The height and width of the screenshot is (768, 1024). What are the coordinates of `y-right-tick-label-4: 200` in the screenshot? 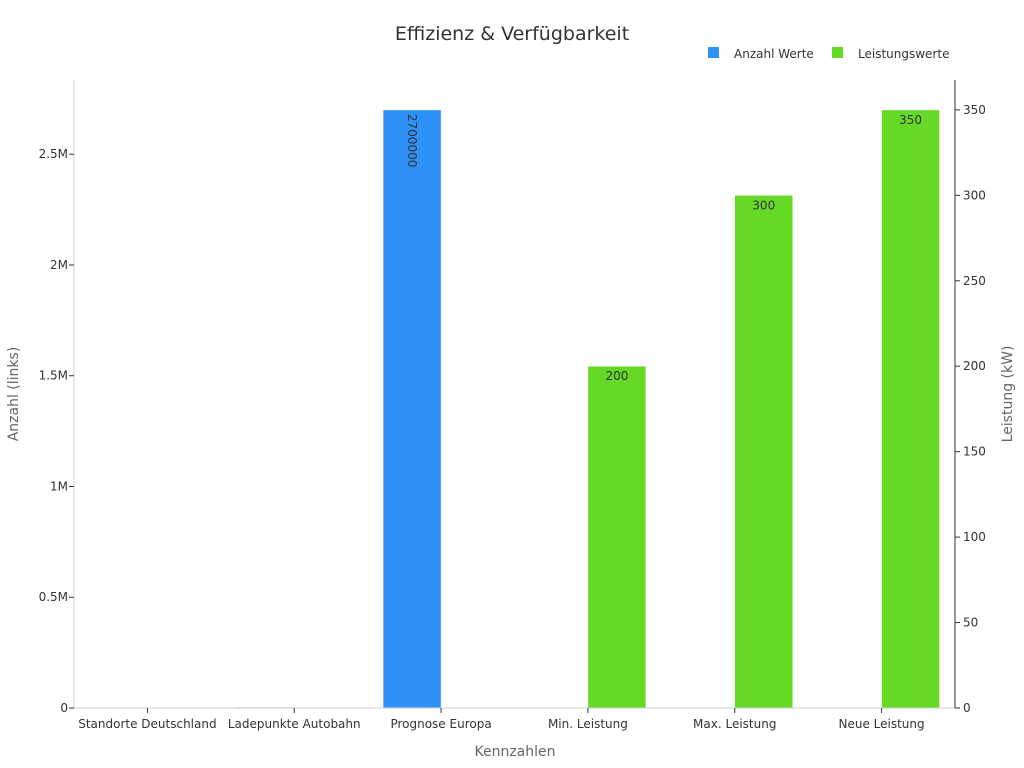 It's located at (974, 366).